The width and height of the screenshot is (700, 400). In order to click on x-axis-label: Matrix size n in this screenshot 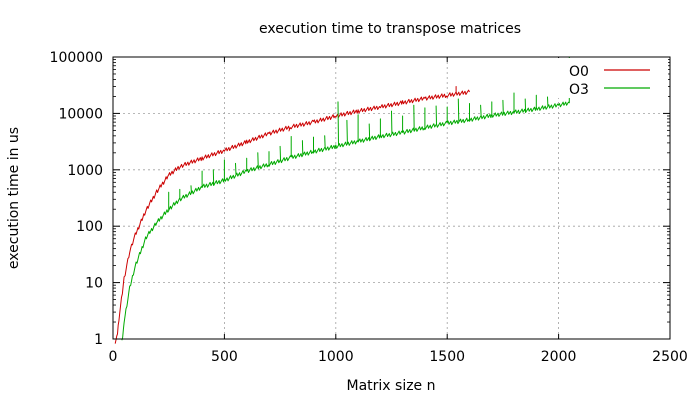, I will do `click(391, 386)`.